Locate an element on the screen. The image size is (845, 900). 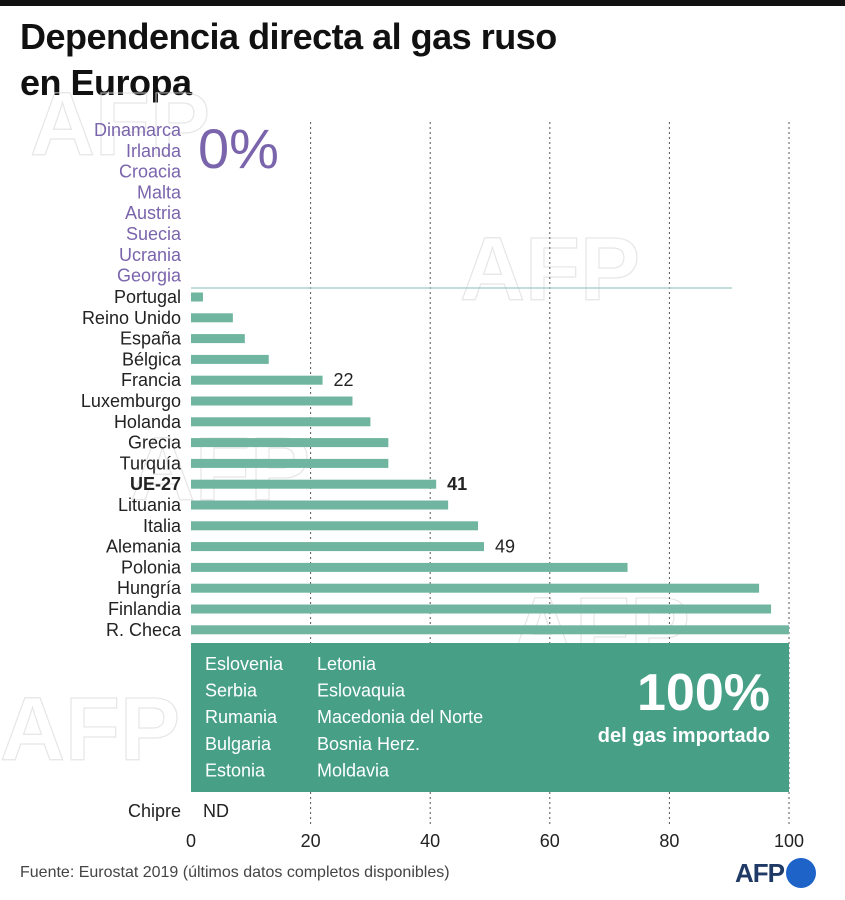
category-label-16: R. Checa is located at coordinates (144, 630).